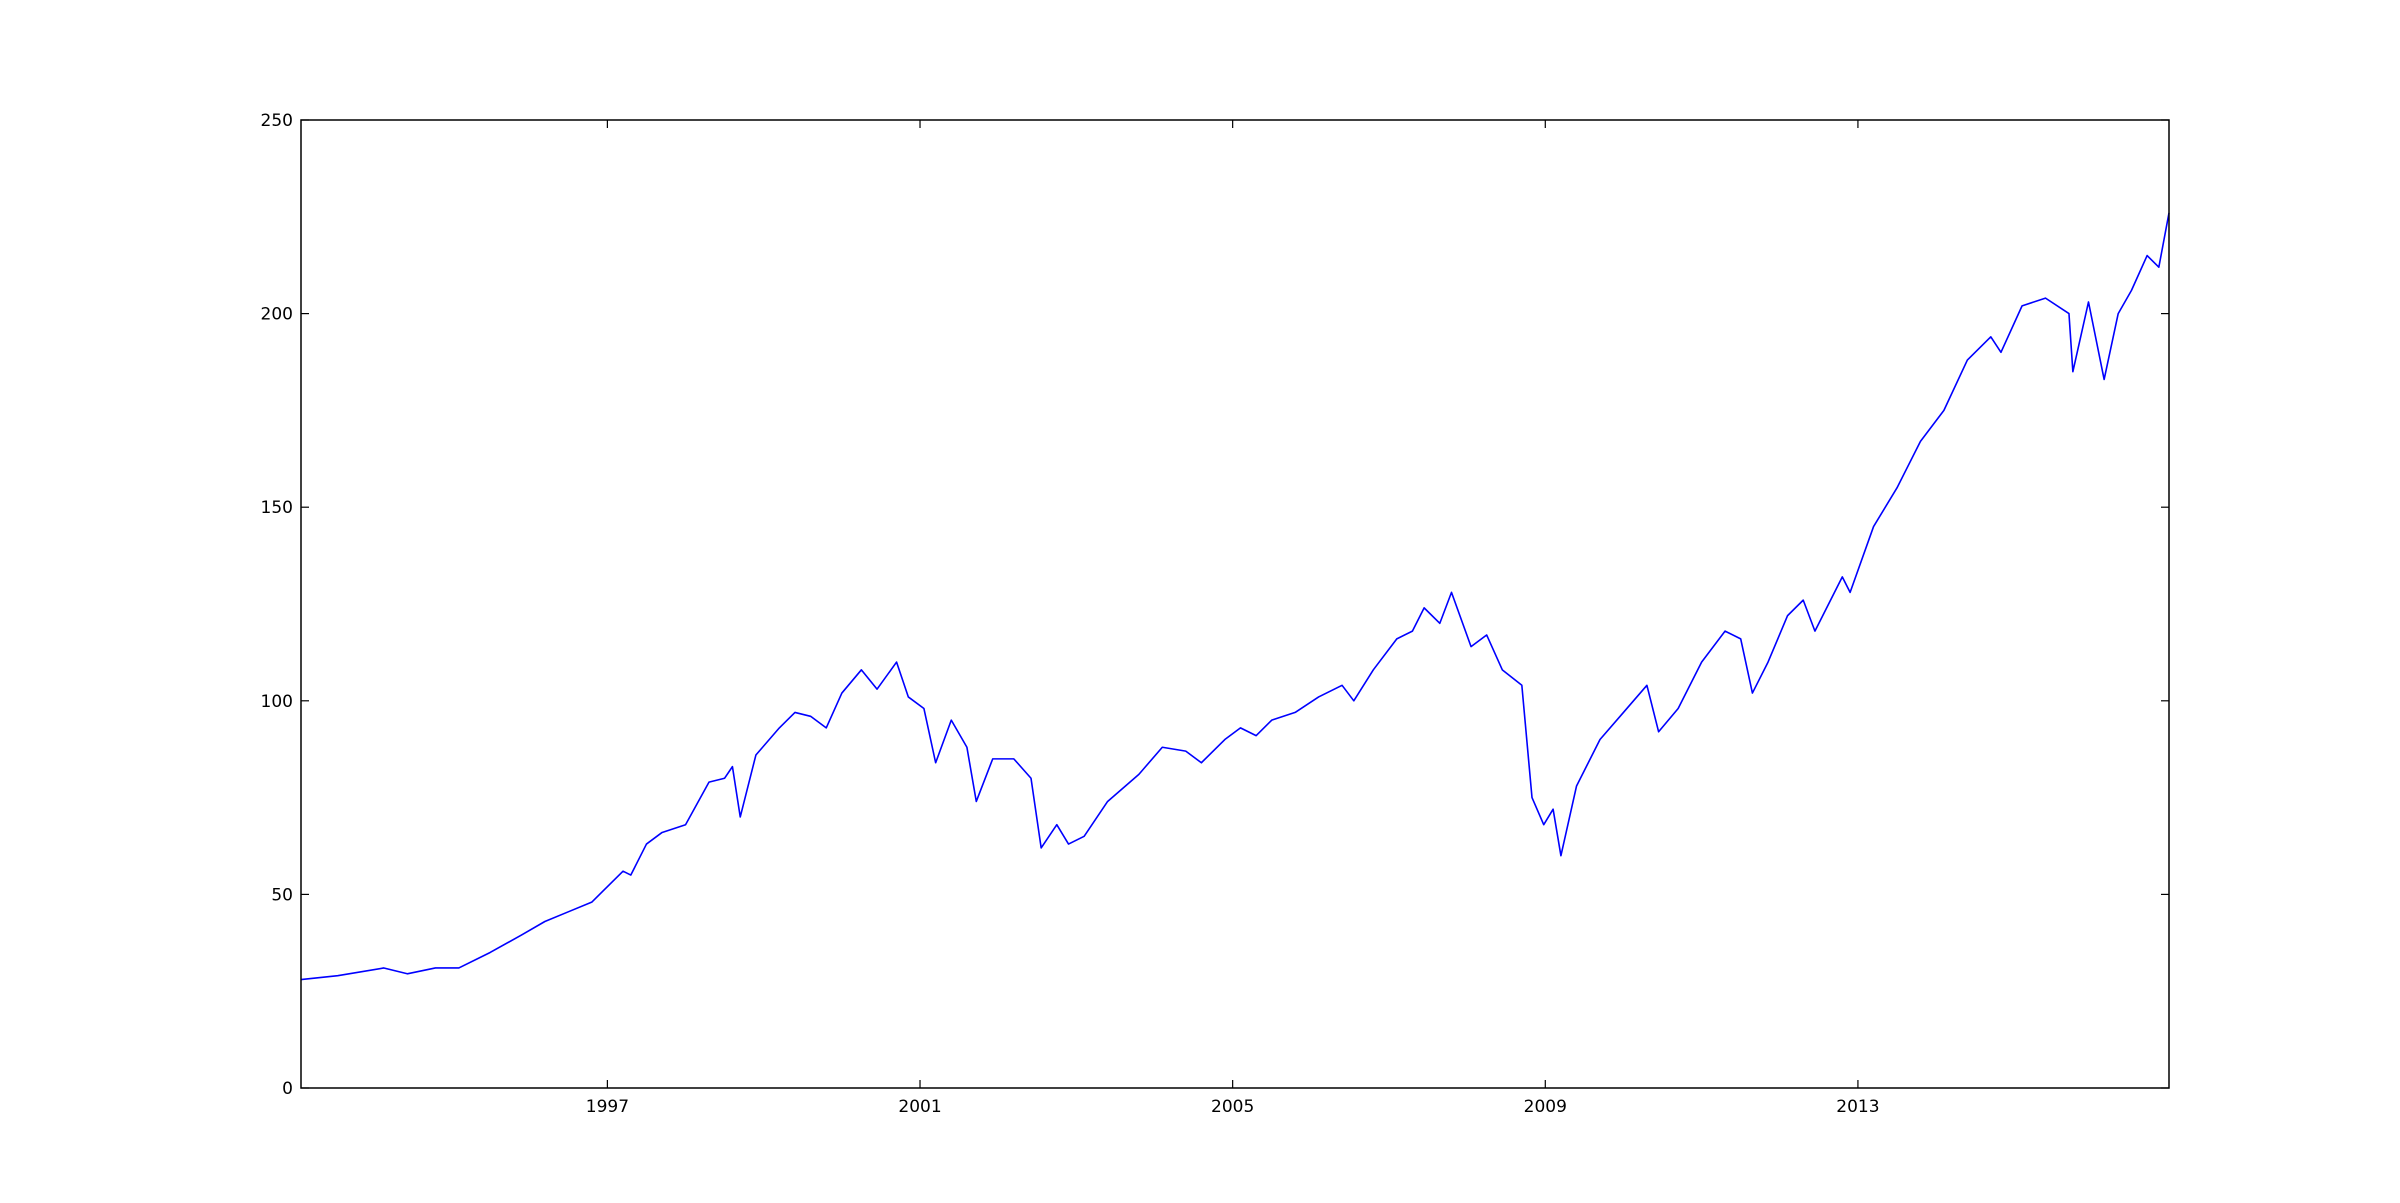 The width and height of the screenshot is (2400, 1203). I want to click on x-tick-label: 2013, so click(1857, 1107).